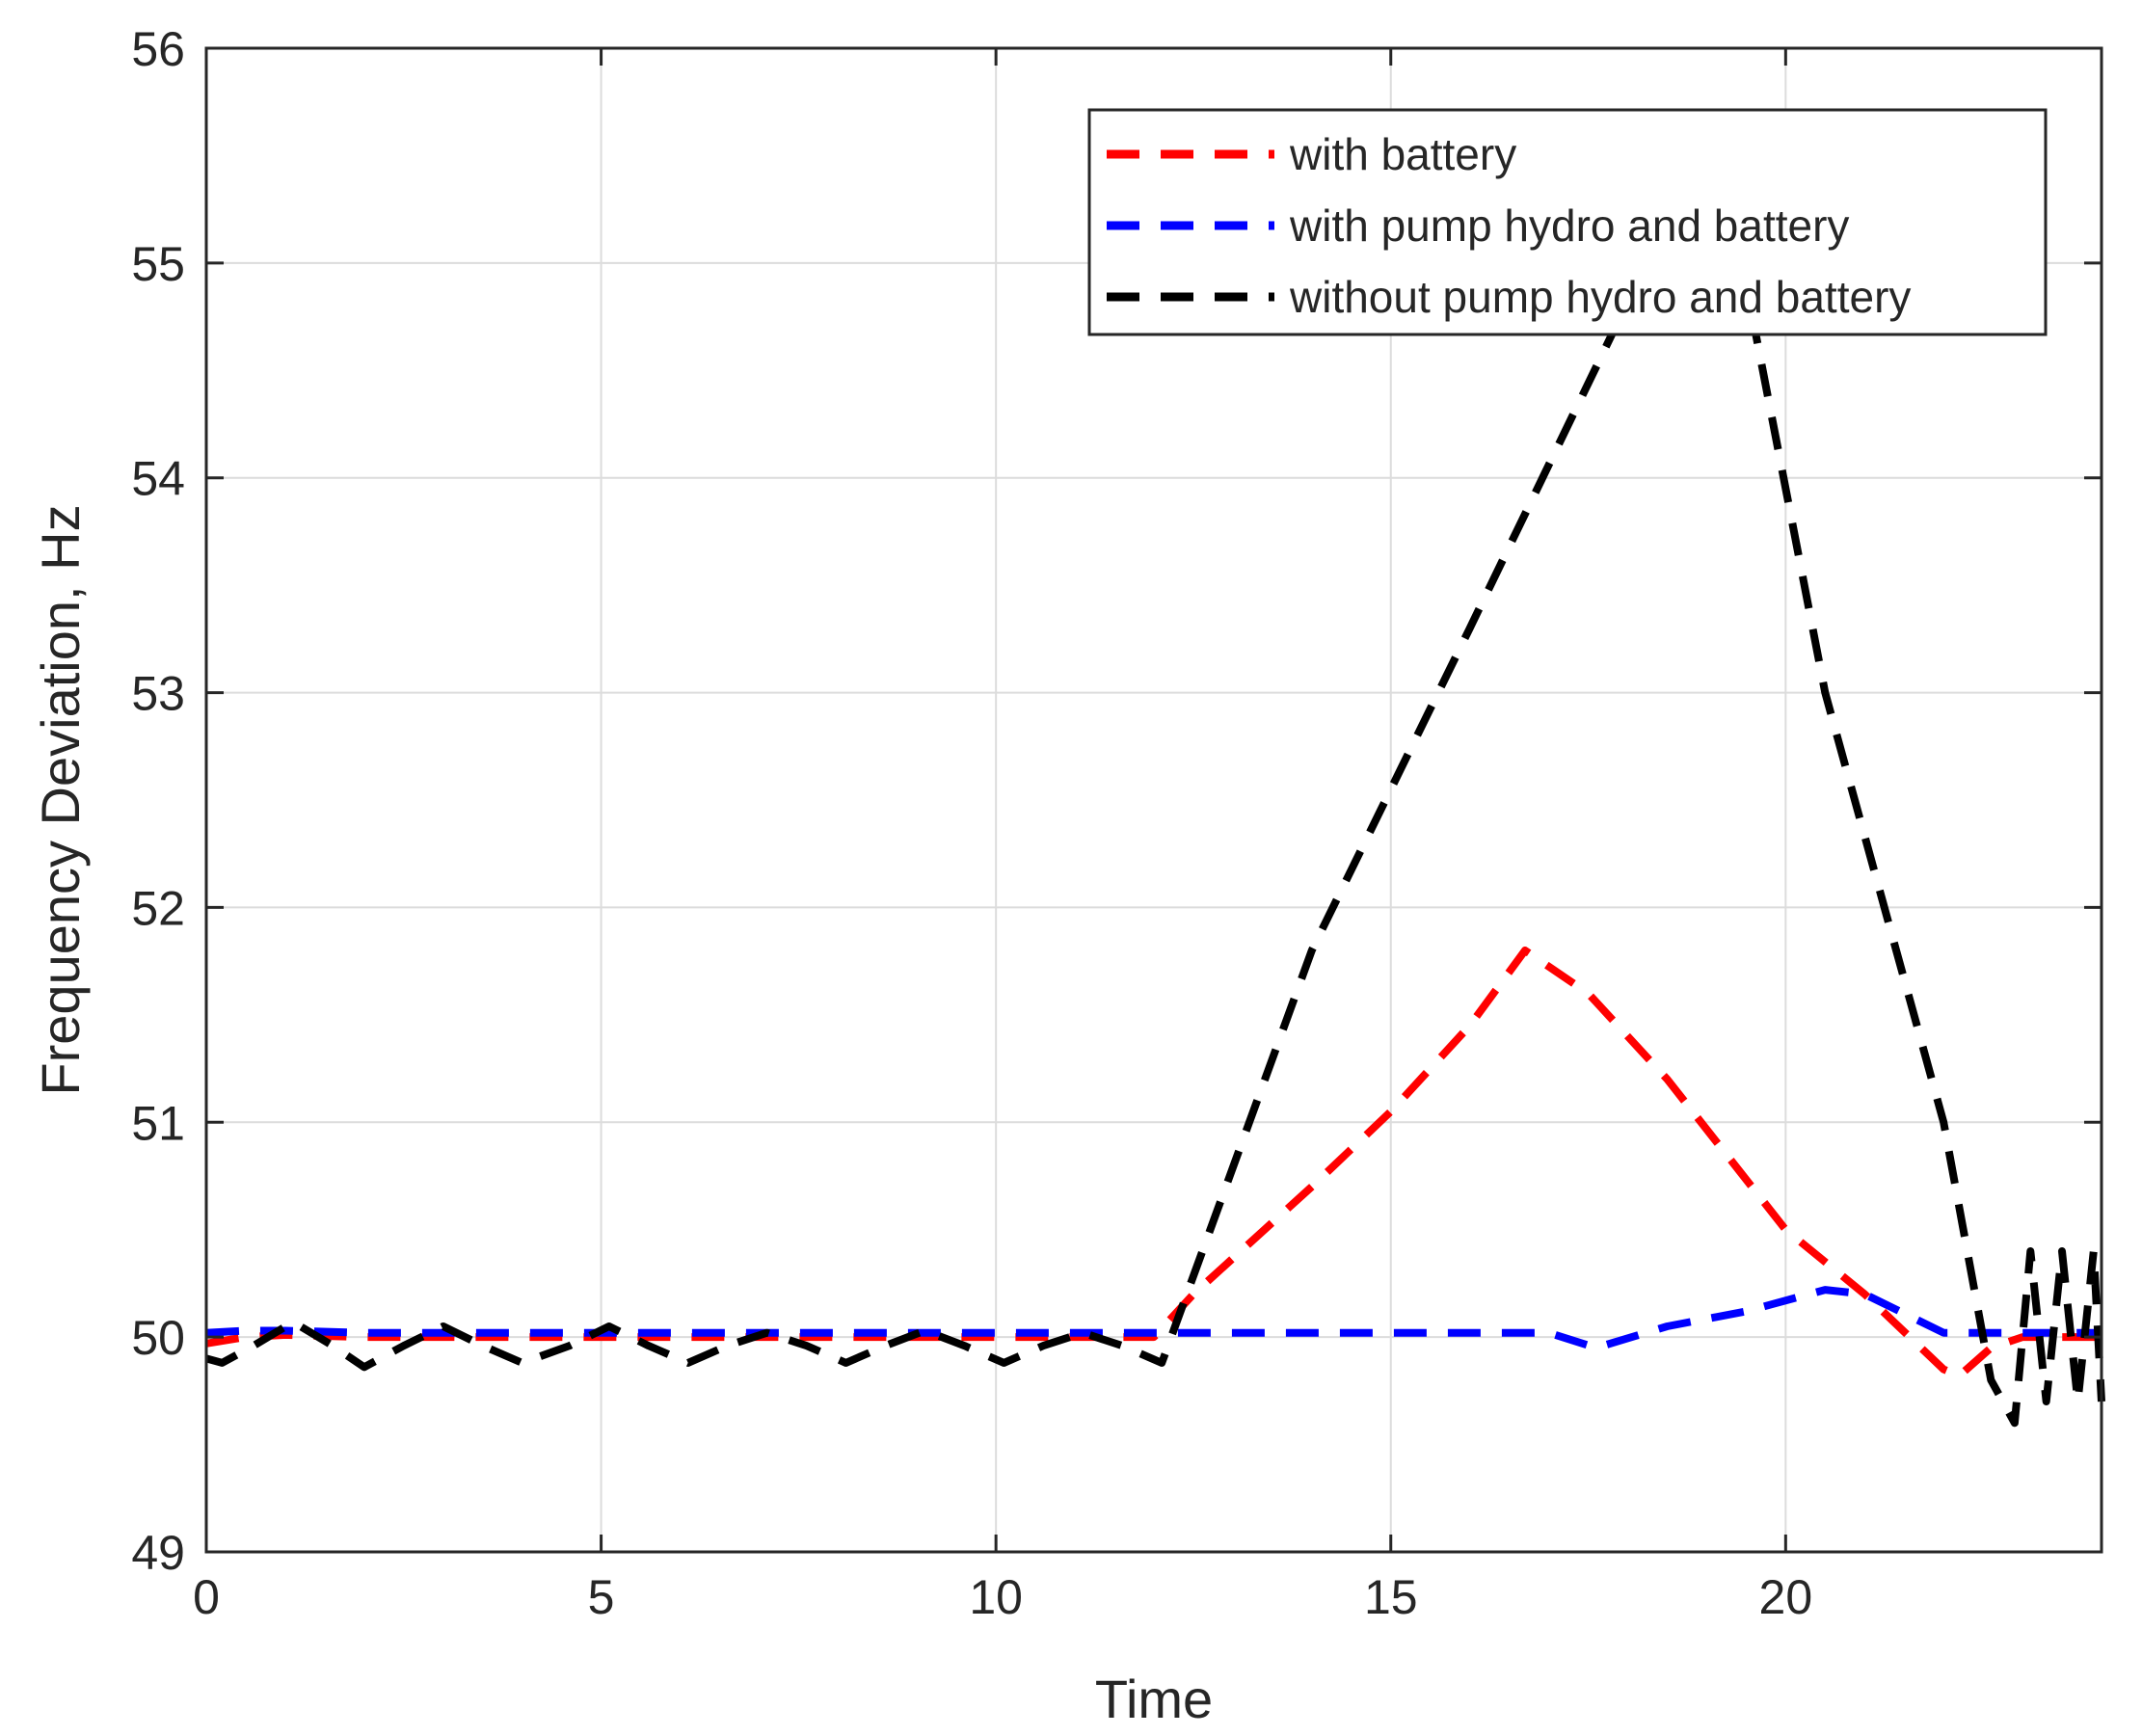 Image resolution: width=2142 pixels, height=1736 pixels. Describe the element at coordinates (158, 694) in the screenshot. I see `y-tick-label: 53` at that location.